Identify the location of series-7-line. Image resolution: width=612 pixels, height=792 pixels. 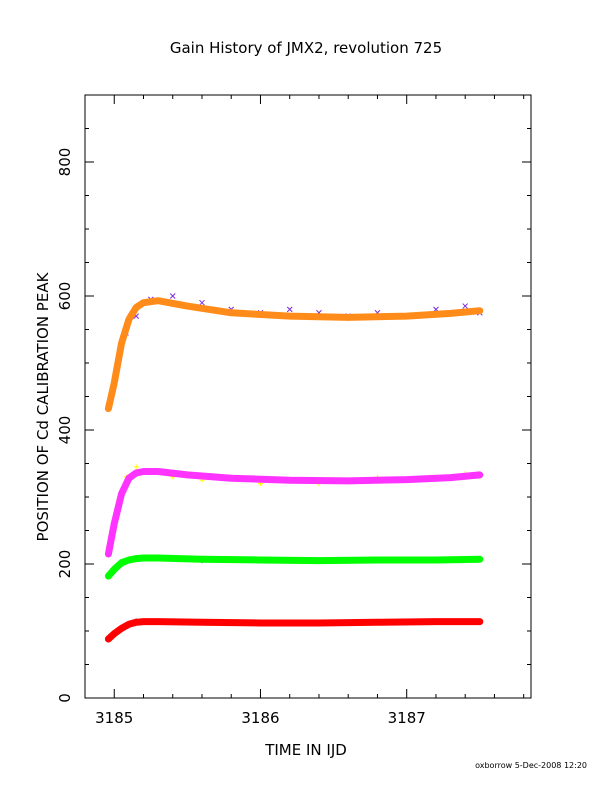
(294, 630).